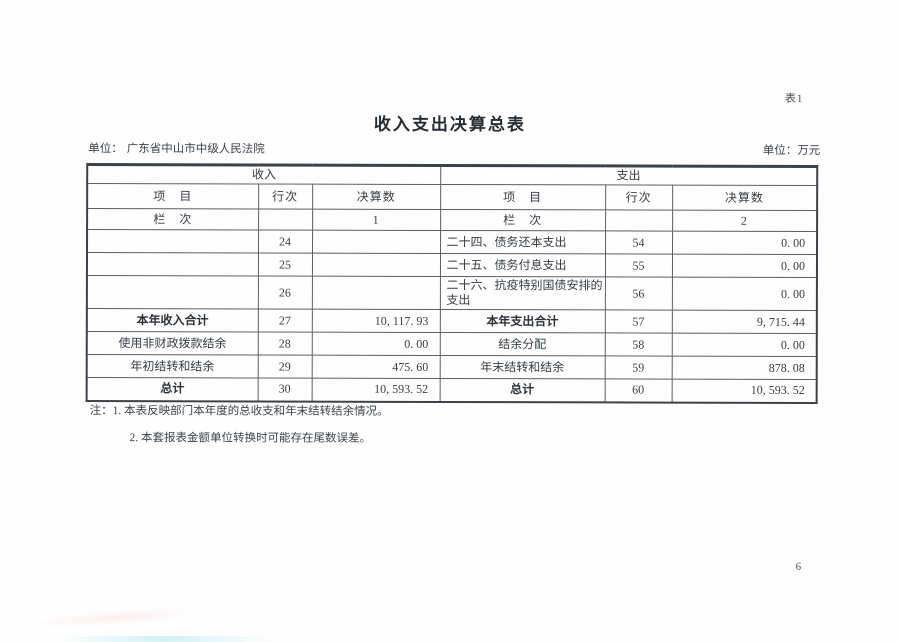  What do you see at coordinates (173, 219) in the screenshot?
I see `income-lanci-label: 栏 次` at bounding box center [173, 219].